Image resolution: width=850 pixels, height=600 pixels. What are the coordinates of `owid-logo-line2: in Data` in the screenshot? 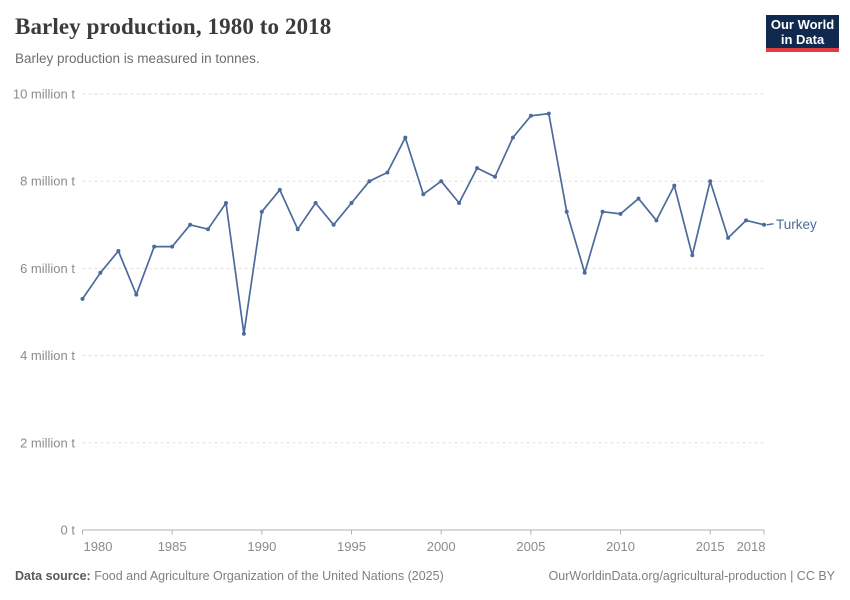 It's located at (802, 39).